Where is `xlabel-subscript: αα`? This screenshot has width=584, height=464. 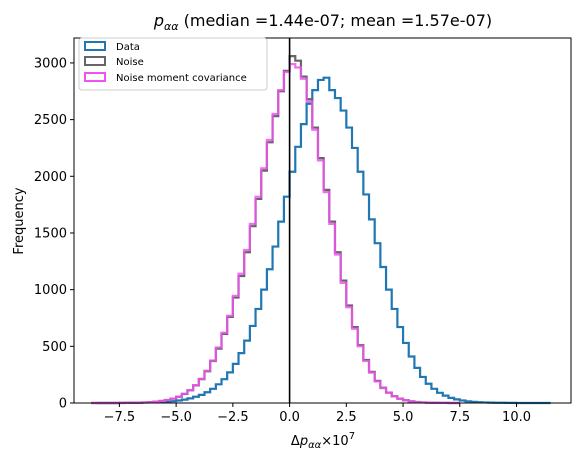 xlabel-subscript: αα is located at coordinates (315, 445).